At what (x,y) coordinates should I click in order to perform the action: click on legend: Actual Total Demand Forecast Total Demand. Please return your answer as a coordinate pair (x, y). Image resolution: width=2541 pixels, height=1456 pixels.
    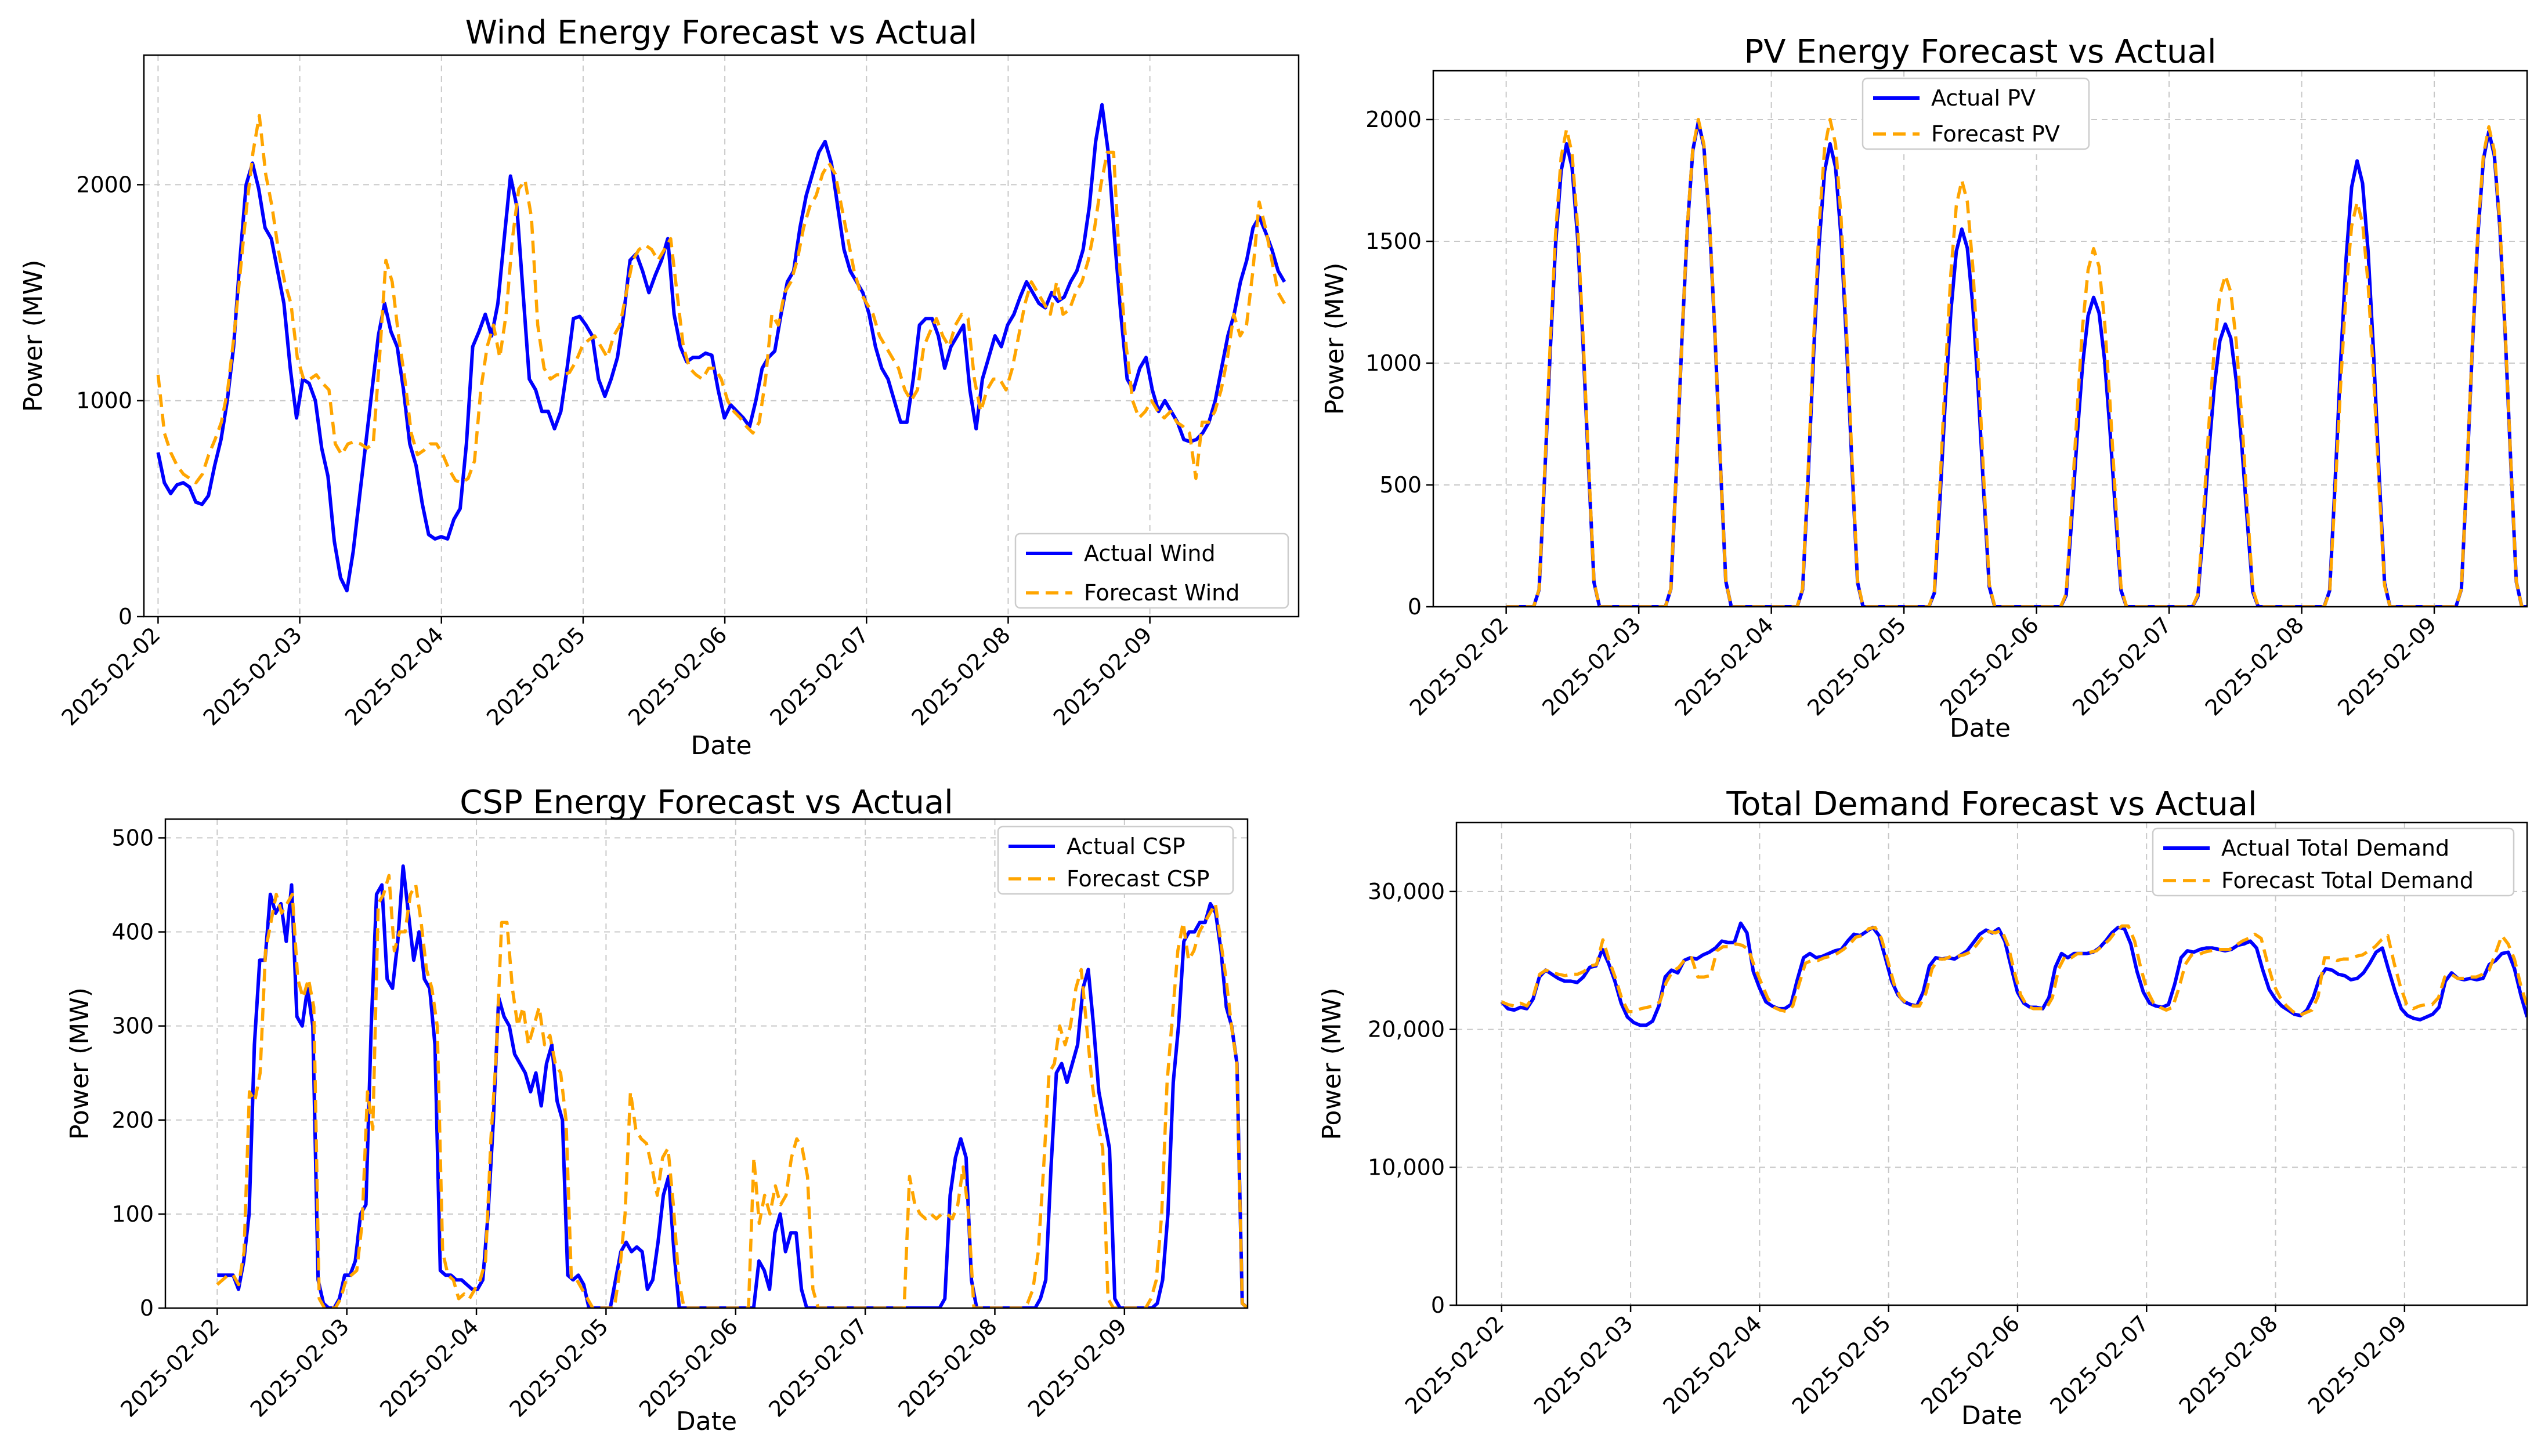
    Looking at the image, I should click on (2333, 862).